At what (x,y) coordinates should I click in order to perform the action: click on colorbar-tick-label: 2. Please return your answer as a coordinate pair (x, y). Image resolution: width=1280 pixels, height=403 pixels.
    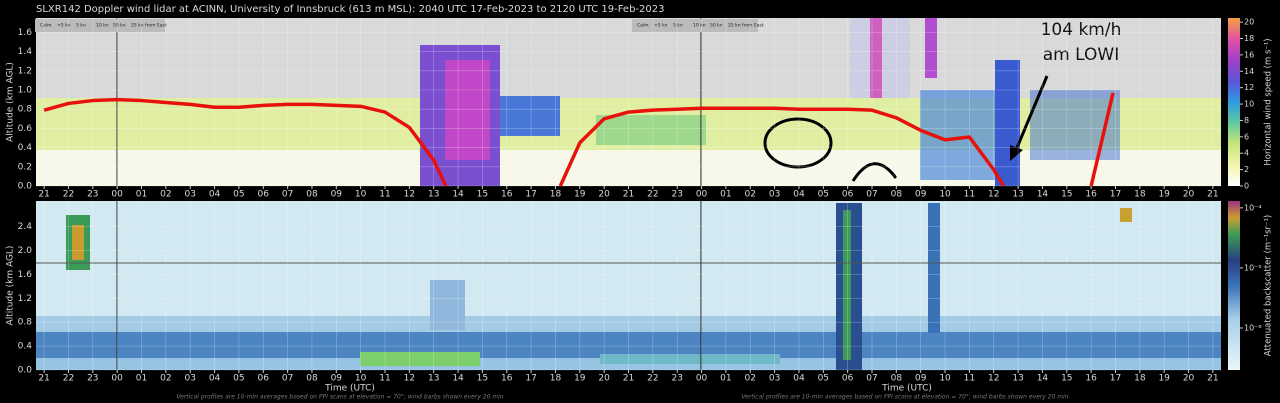
    Looking at the image, I should click on (1246, 169).